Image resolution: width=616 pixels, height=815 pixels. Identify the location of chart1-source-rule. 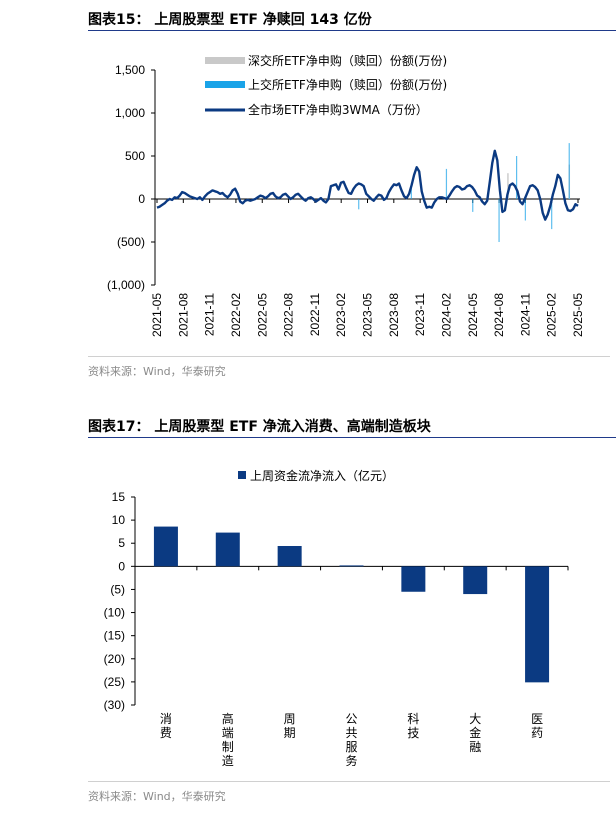
(349, 356).